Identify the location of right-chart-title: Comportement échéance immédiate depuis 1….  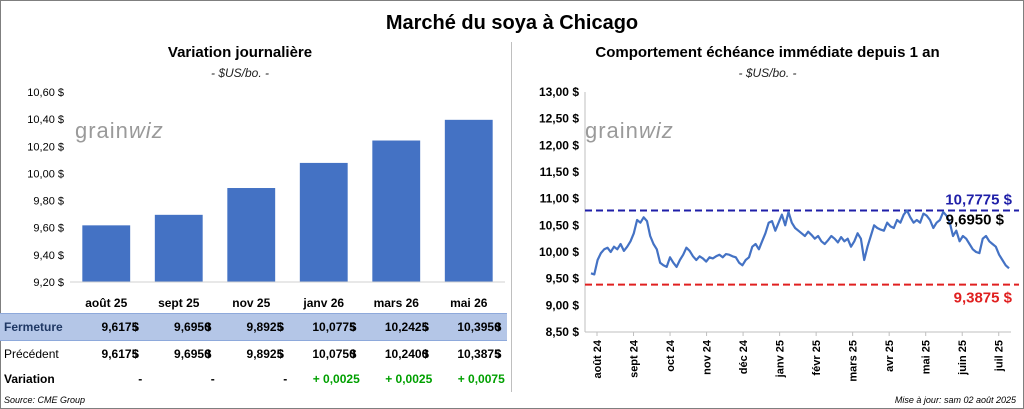
(767, 52).